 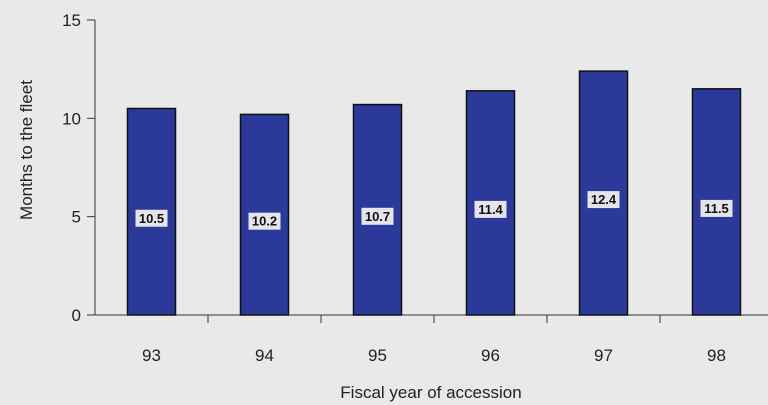 What do you see at coordinates (430, 392) in the screenshot?
I see `x-axis-title: Fiscal year of accession` at bounding box center [430, 392].